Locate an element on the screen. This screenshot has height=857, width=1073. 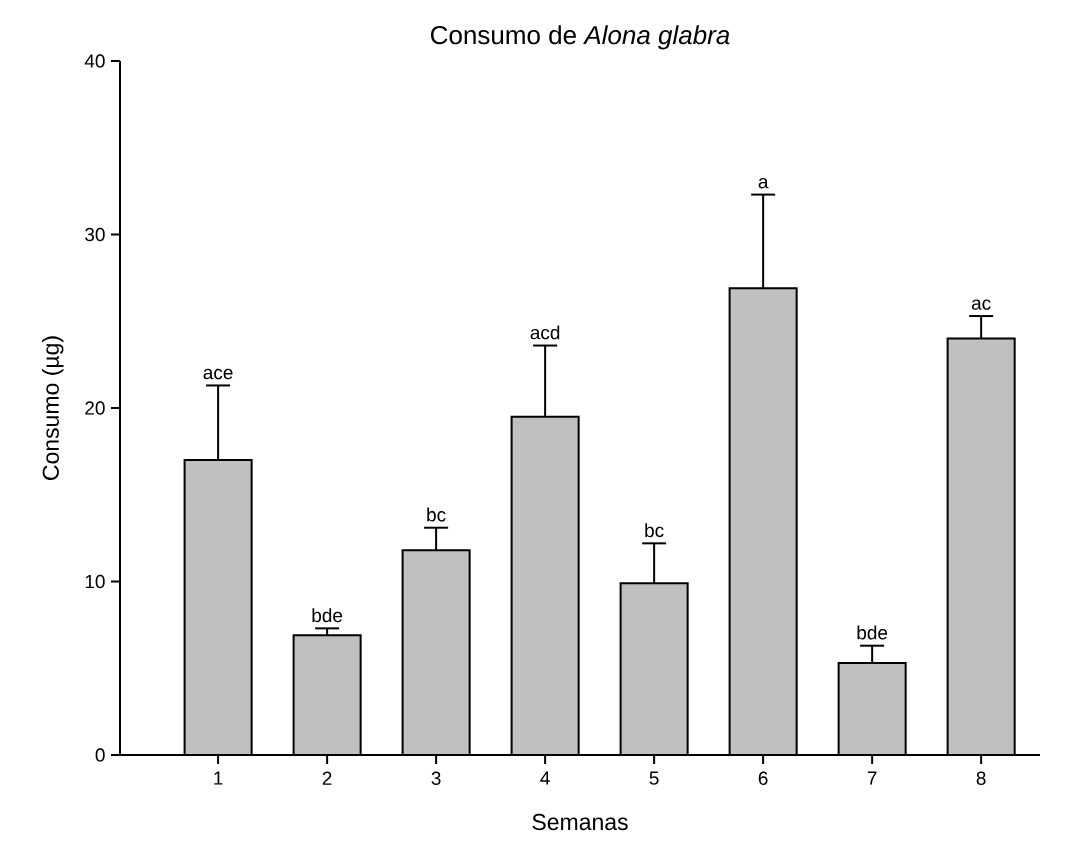
x-axis-title: Semanas is located at coordinates (580, 822).